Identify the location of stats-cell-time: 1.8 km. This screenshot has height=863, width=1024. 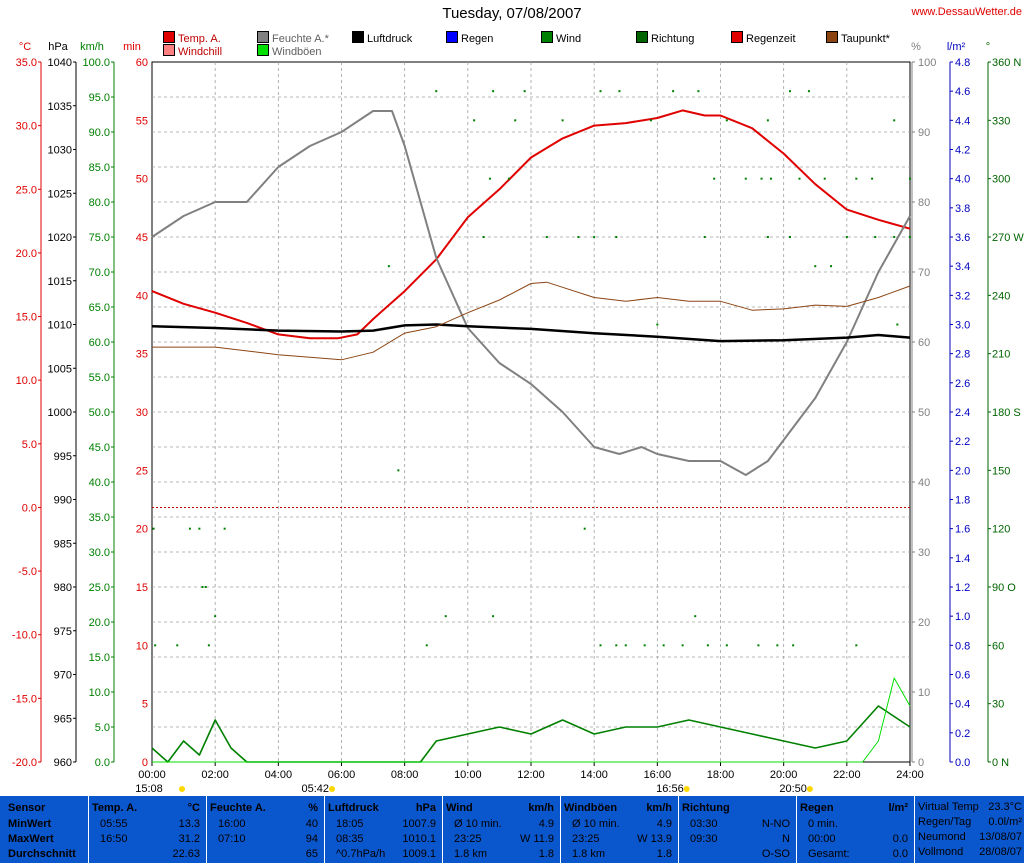
(589, 854).